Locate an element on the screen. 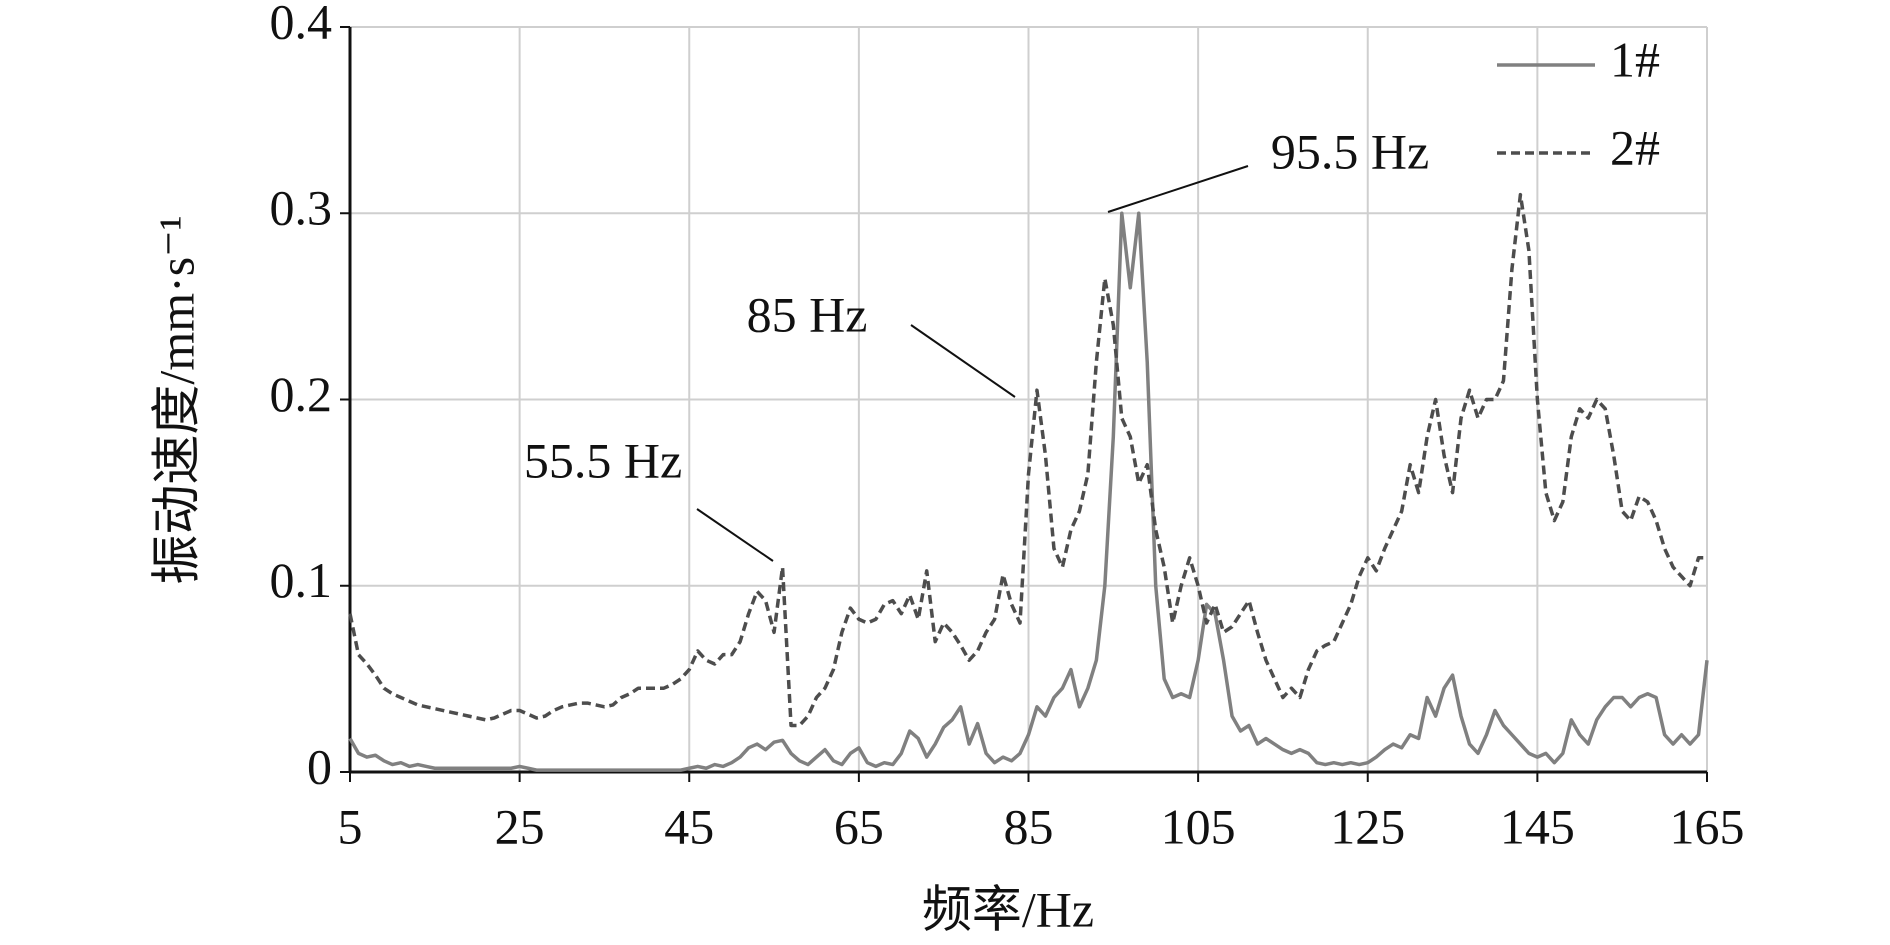 The width and height of the screenshot is (1890, 945). x-tick-label: 105 is located at coordinates (1198, 826).